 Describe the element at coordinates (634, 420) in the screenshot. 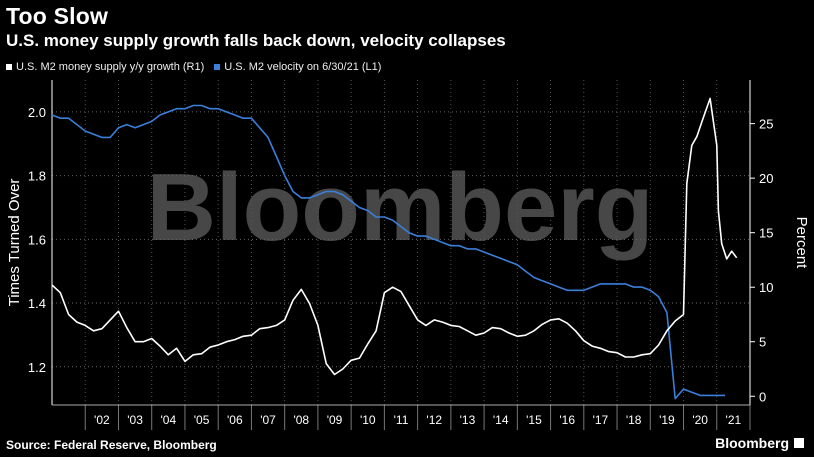

I see `x-tick-label: '18` at that location.